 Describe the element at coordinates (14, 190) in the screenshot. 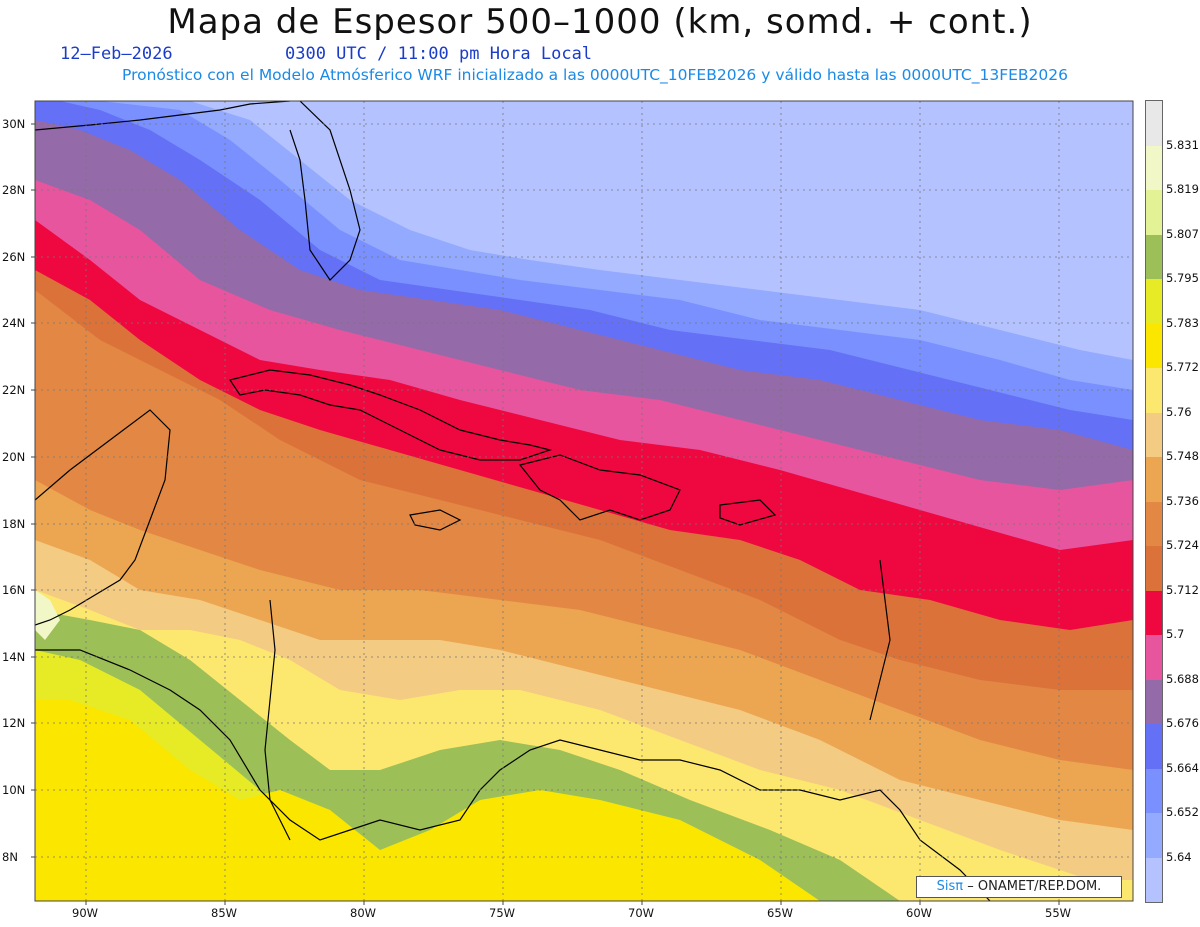

I see `lat-label: 28N` at that location.